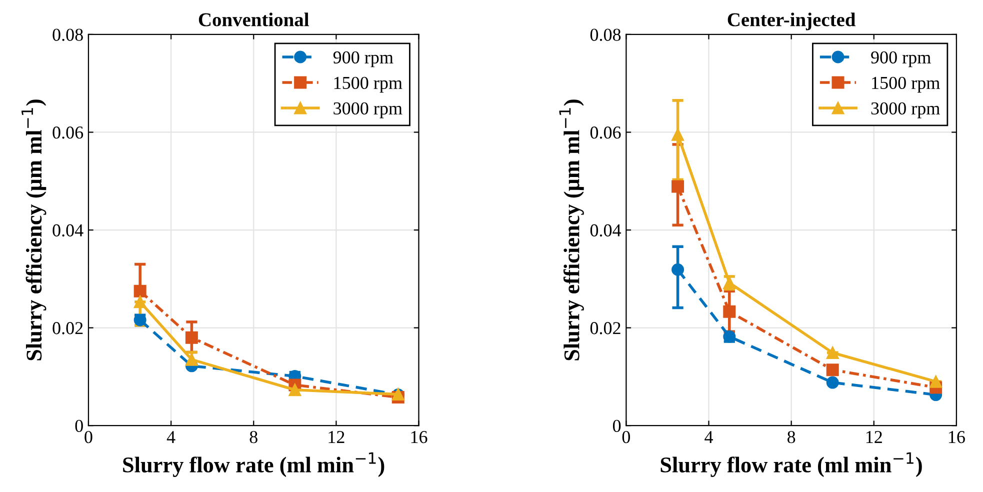 The height and width of the screenshot is (492, 983). I want to click on chart-title: Center-injected, so click(792, 21).